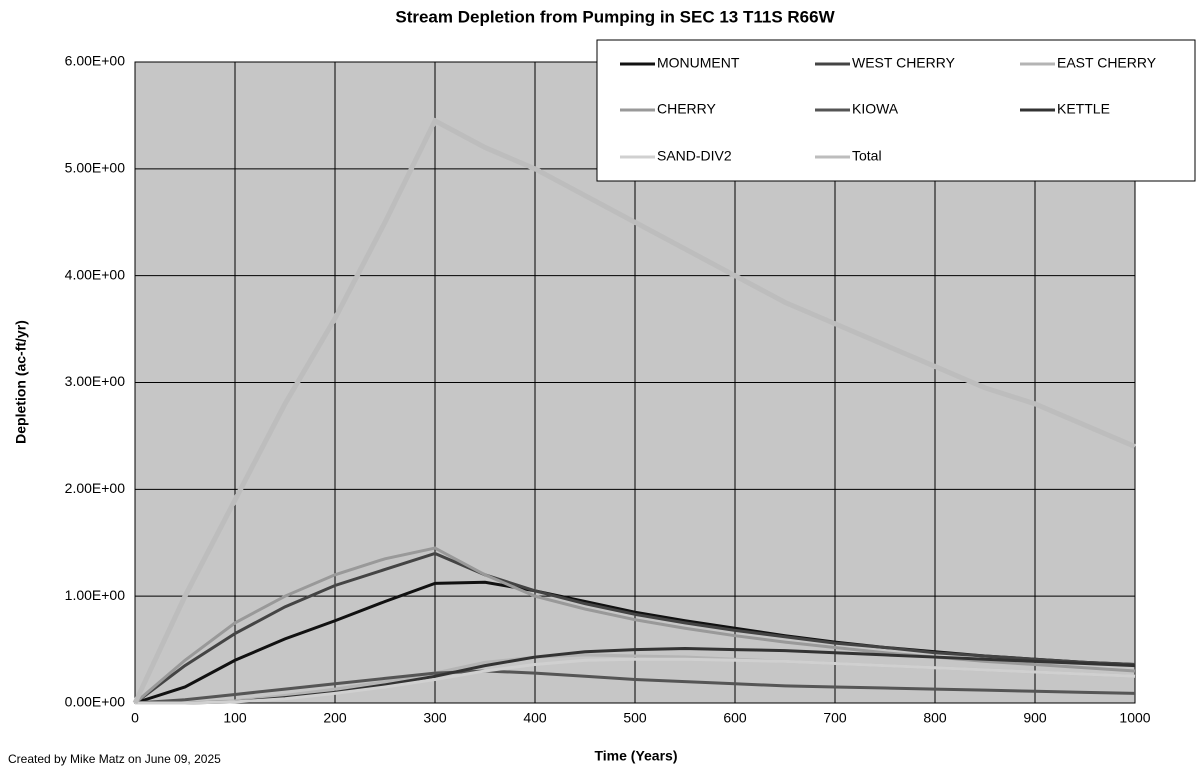 The width and height of the screenshot is (1201, 778). Describe the element at coordinates (904, 63) in the screenshot. I see `legend-label: WEST CHERRY` at that location.